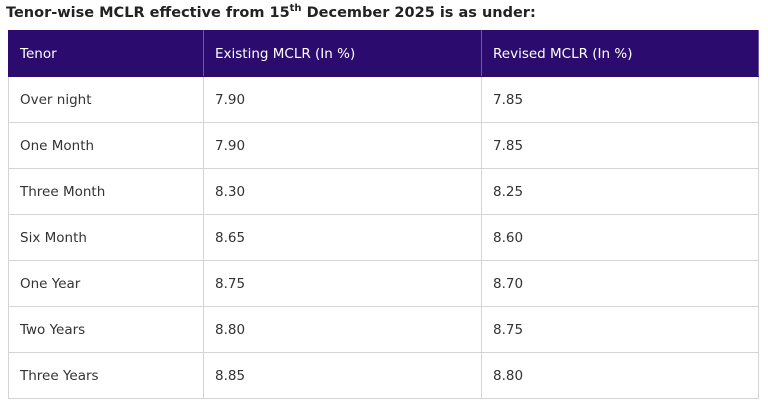  I want to click on table-cell: One Year, so click(106, 283).